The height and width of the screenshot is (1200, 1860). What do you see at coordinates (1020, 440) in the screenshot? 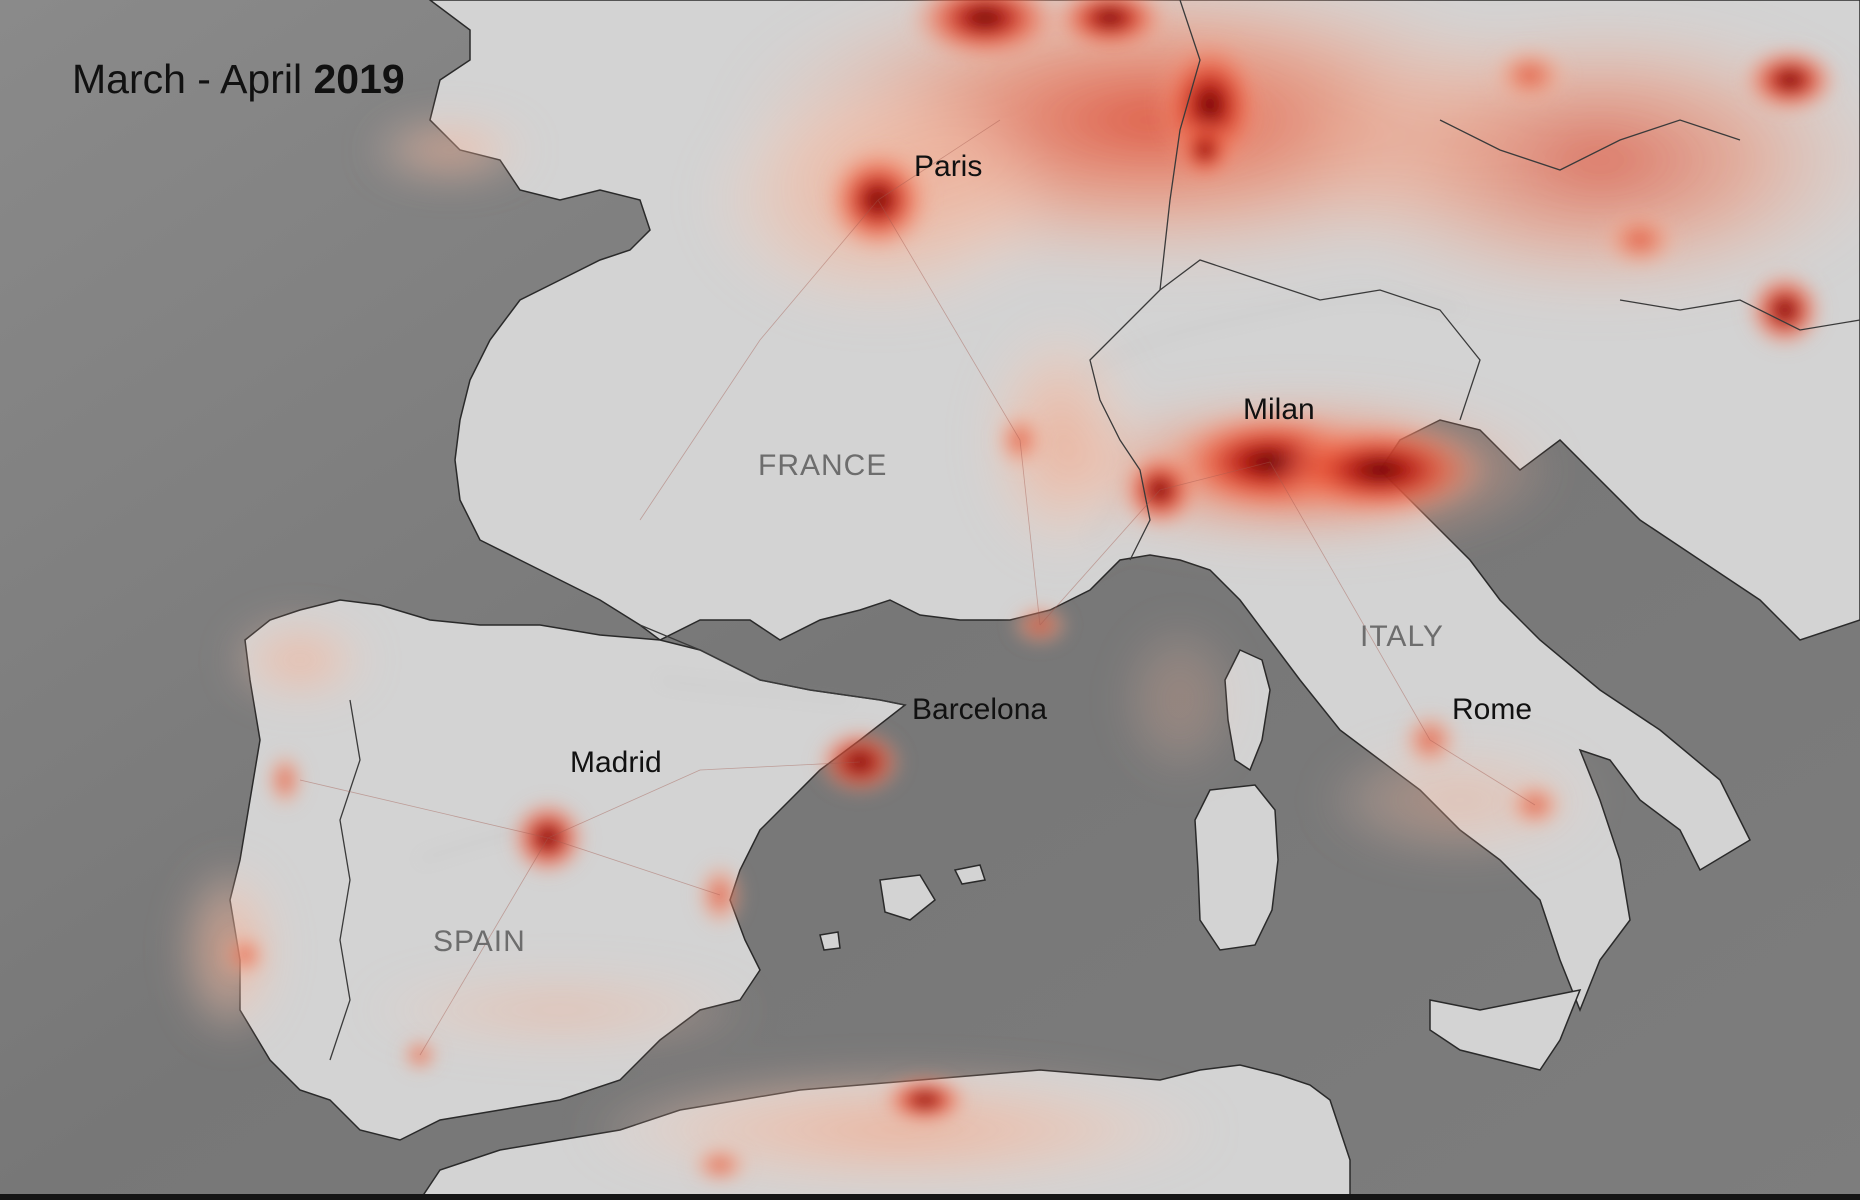
I see `hotspot-lyon` at bounding box center [1020, 440].